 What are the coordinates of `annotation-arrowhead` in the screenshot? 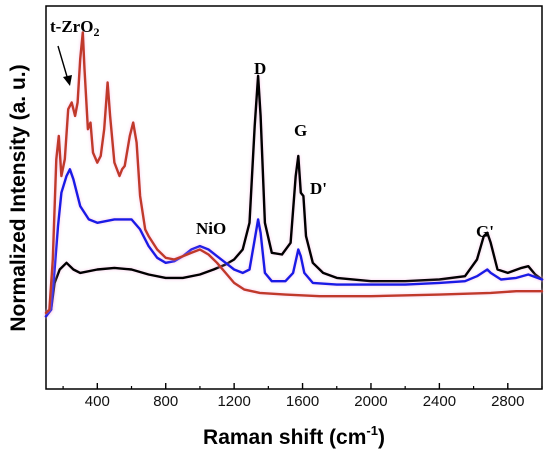 It's located at (67, 80).